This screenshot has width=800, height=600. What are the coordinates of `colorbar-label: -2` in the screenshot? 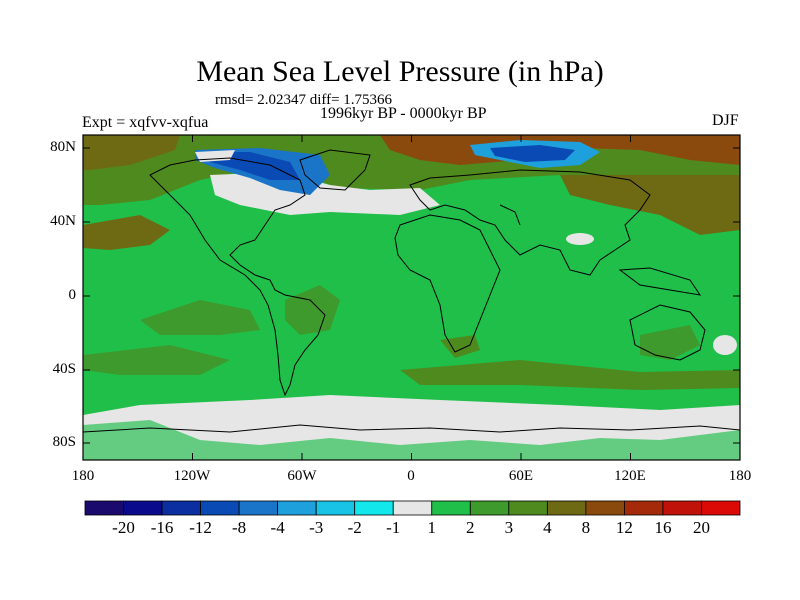 It's located at (354, 527).